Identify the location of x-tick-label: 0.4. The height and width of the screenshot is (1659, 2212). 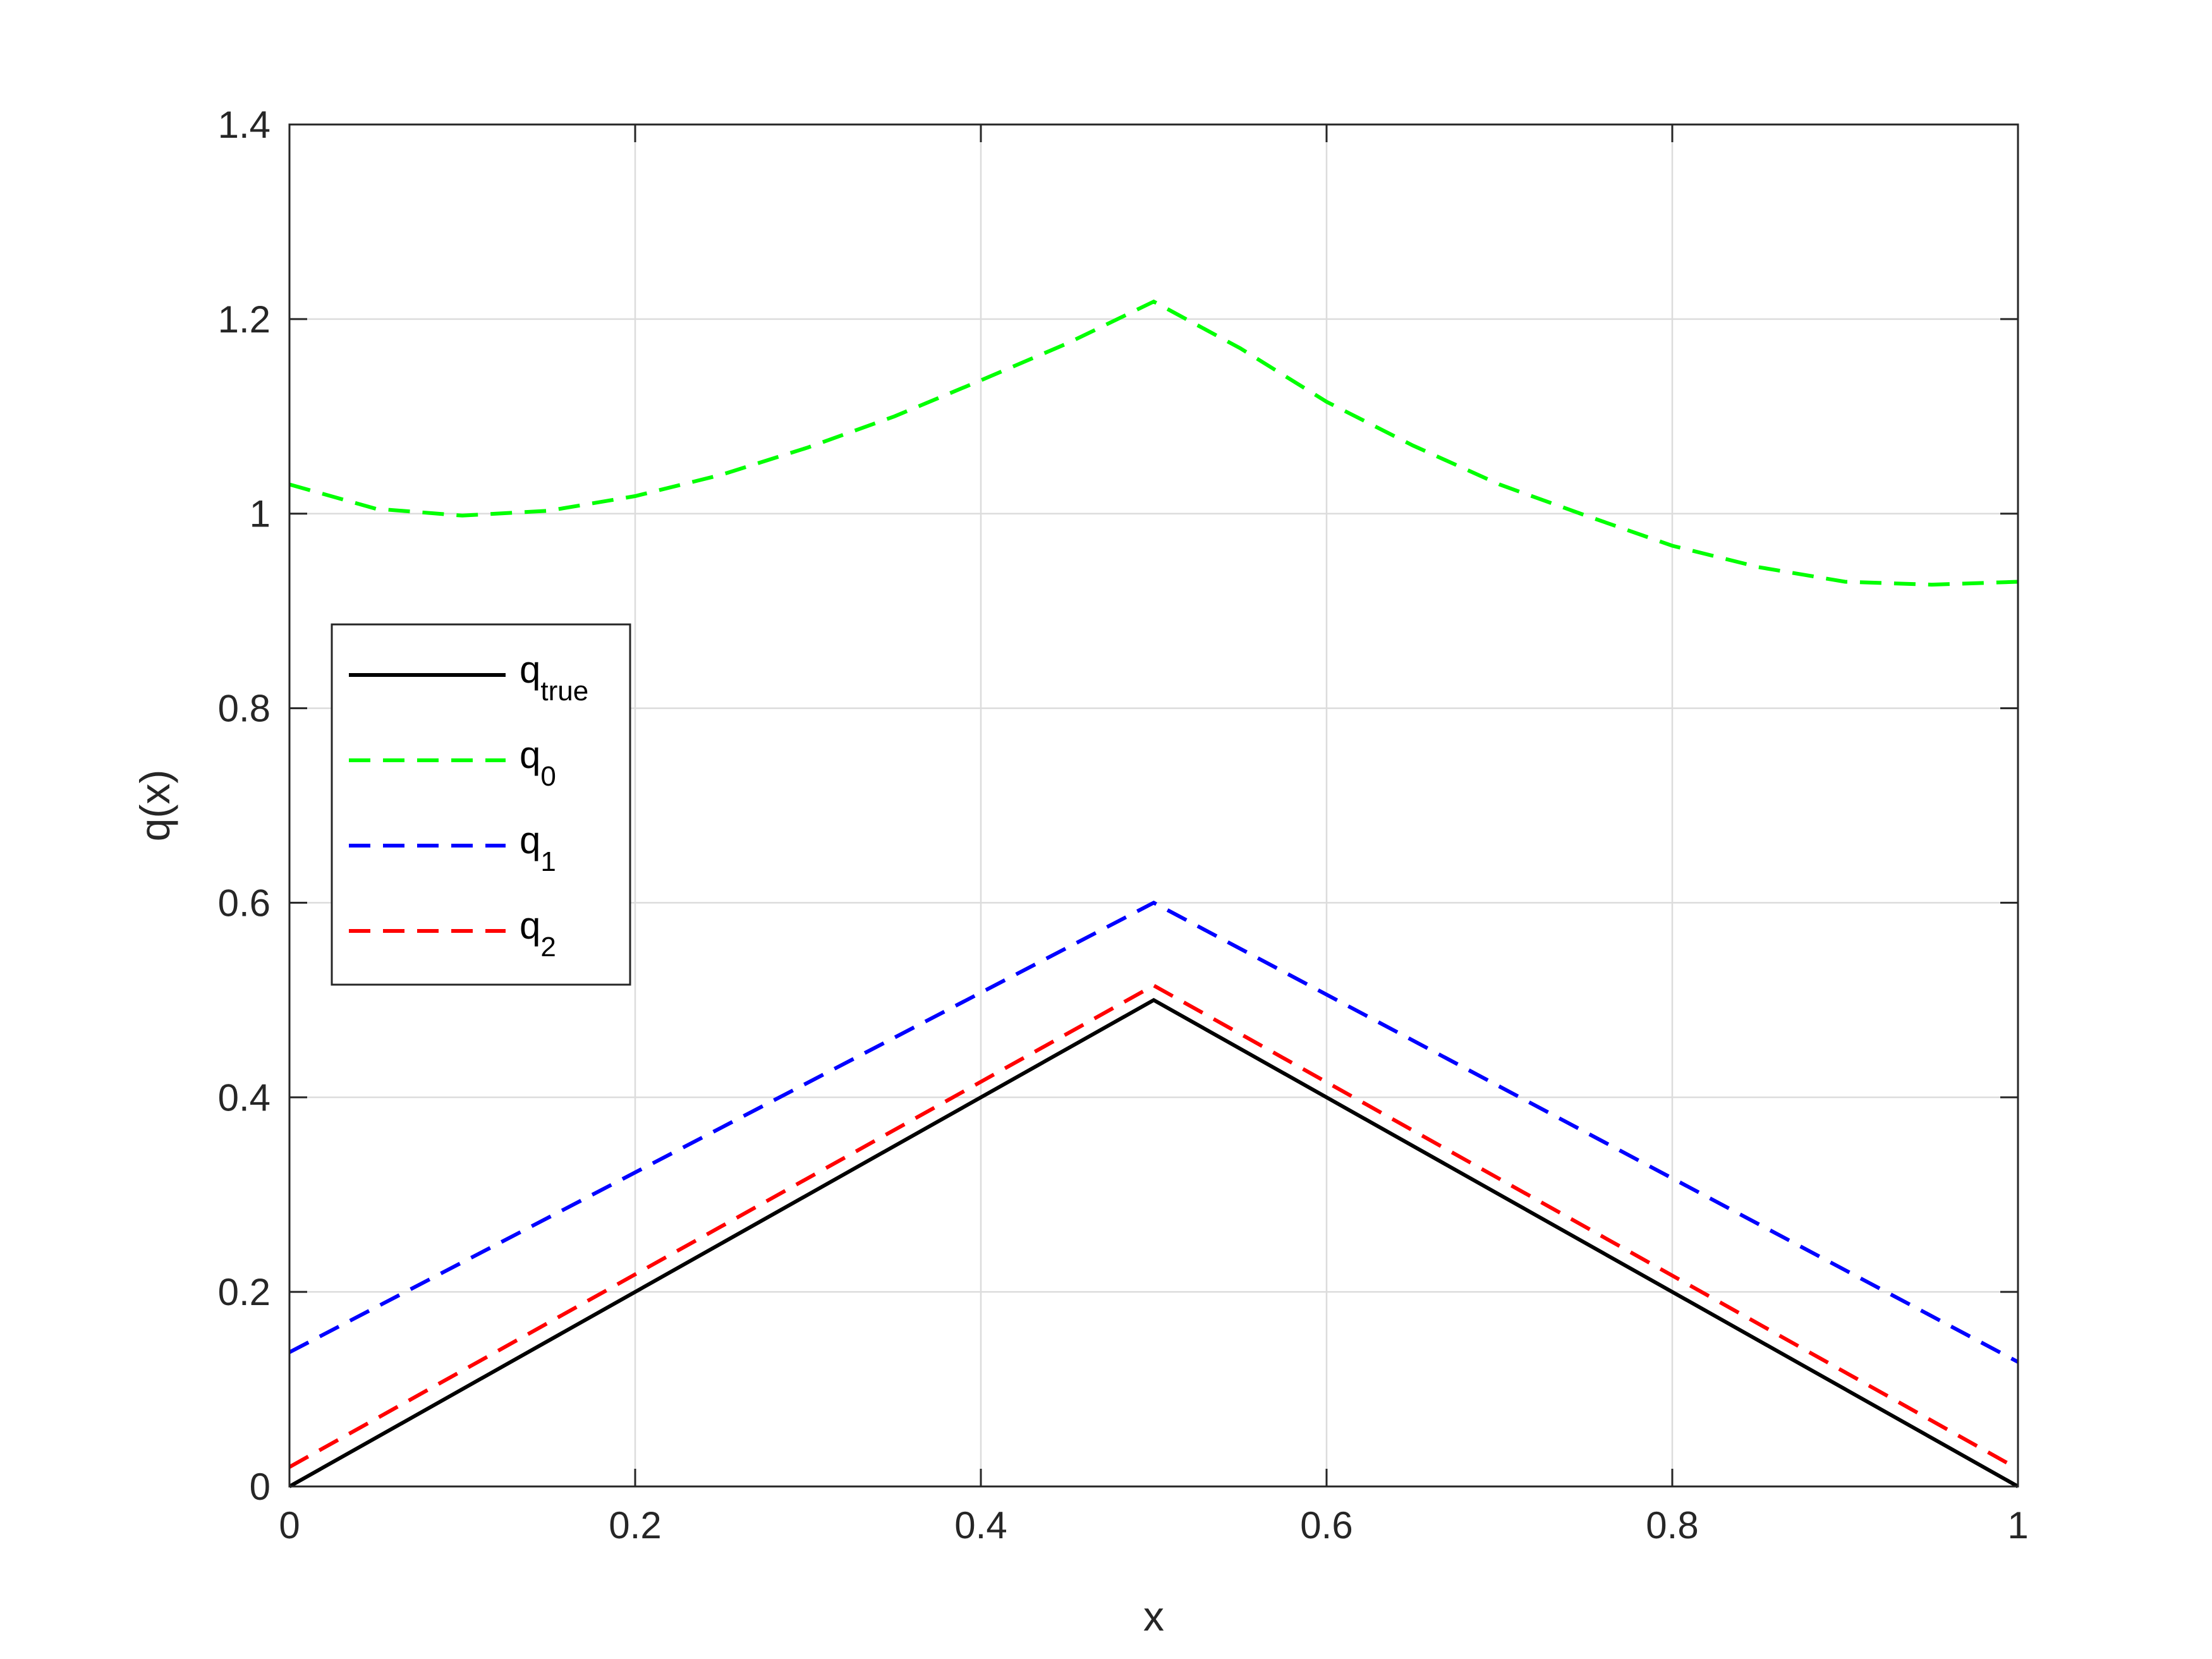
(980, 1525).